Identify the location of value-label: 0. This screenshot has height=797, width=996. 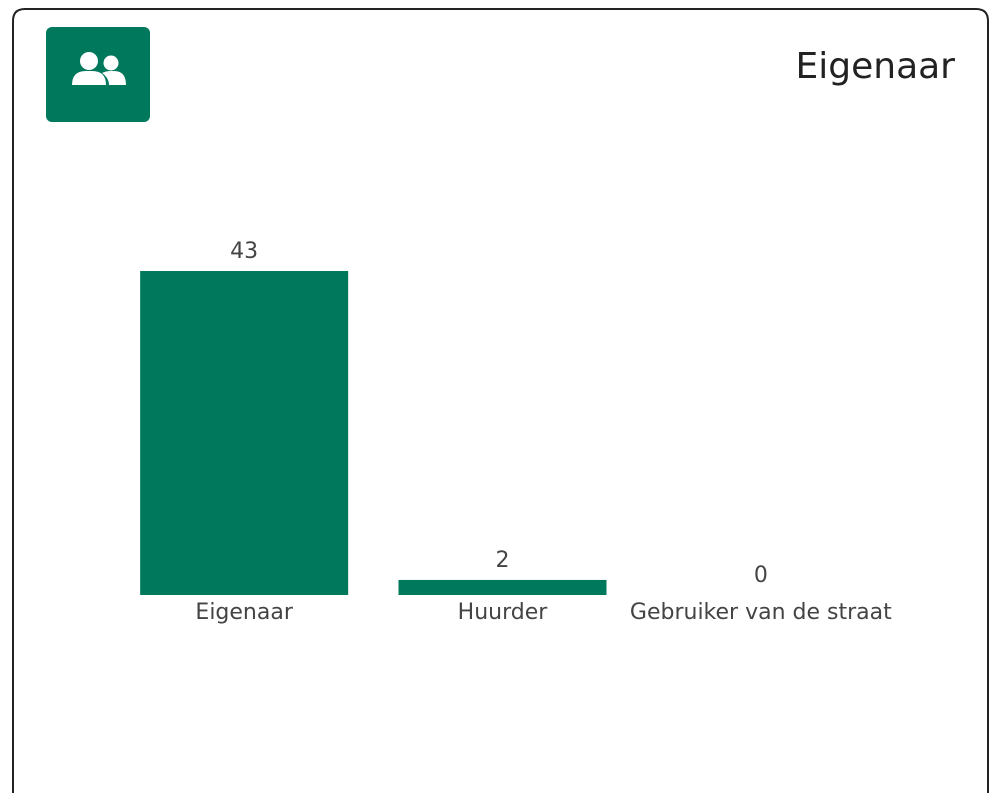
(761, 575).